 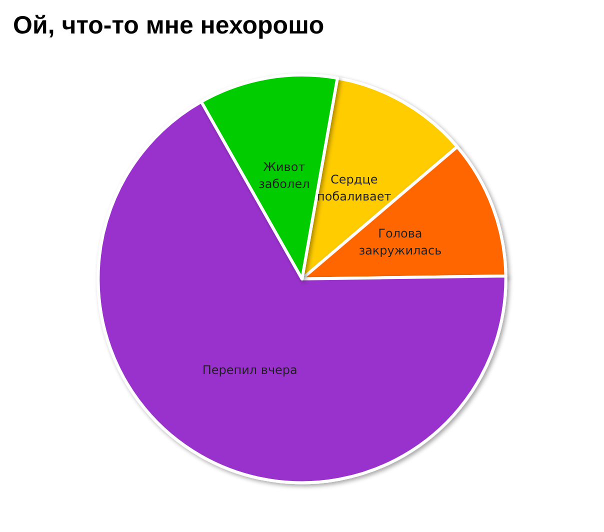 I want to click on chart-title: Ой, что-то мне нехорошо, so click(x=168, y=26).